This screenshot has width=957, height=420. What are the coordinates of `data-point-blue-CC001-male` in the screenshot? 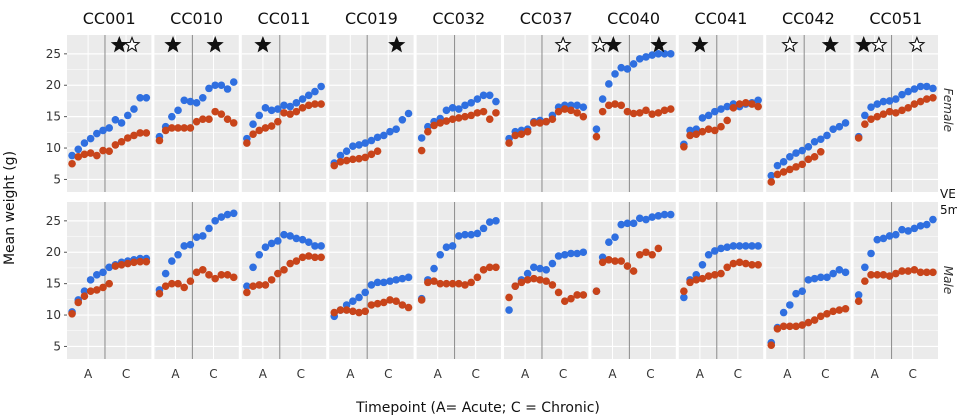 It's located at (103, 272).